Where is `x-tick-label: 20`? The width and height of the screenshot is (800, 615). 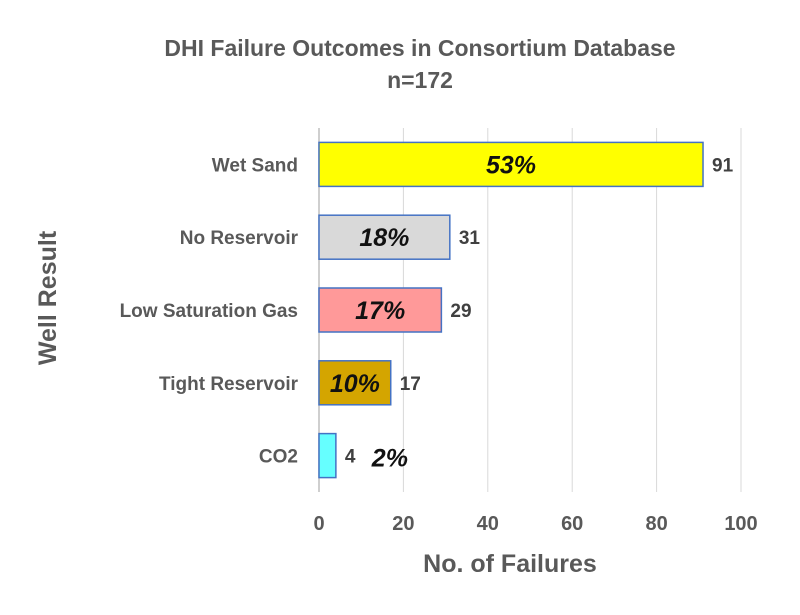 x-tick-label: 20 is located at coordinates (403, 524).